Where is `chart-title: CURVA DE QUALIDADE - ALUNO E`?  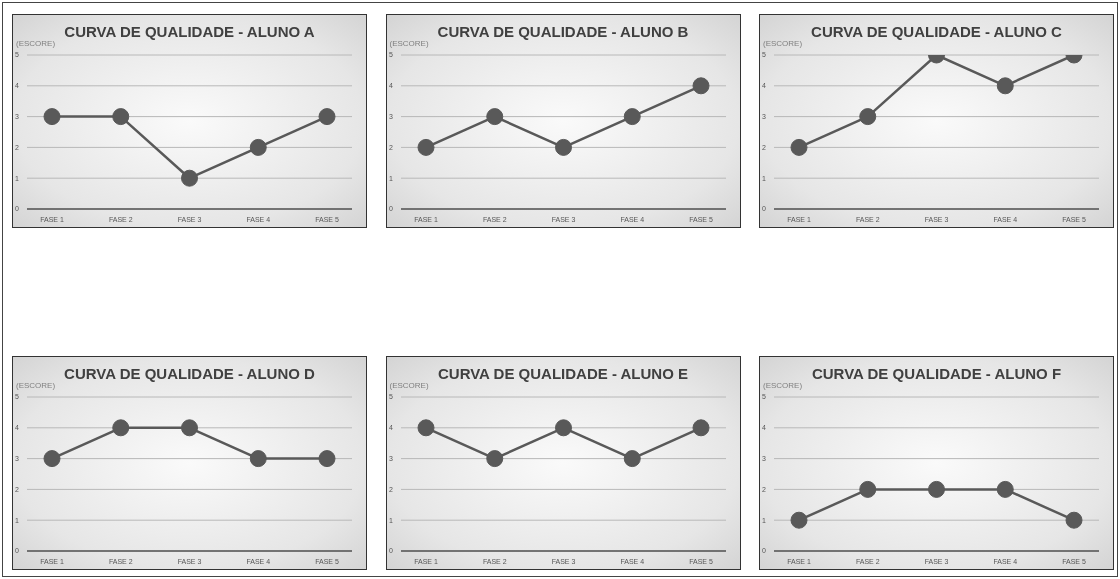
chart-title: CURVA DE QUALIDADE - ALUNO E is located at coordinates (563, 373).